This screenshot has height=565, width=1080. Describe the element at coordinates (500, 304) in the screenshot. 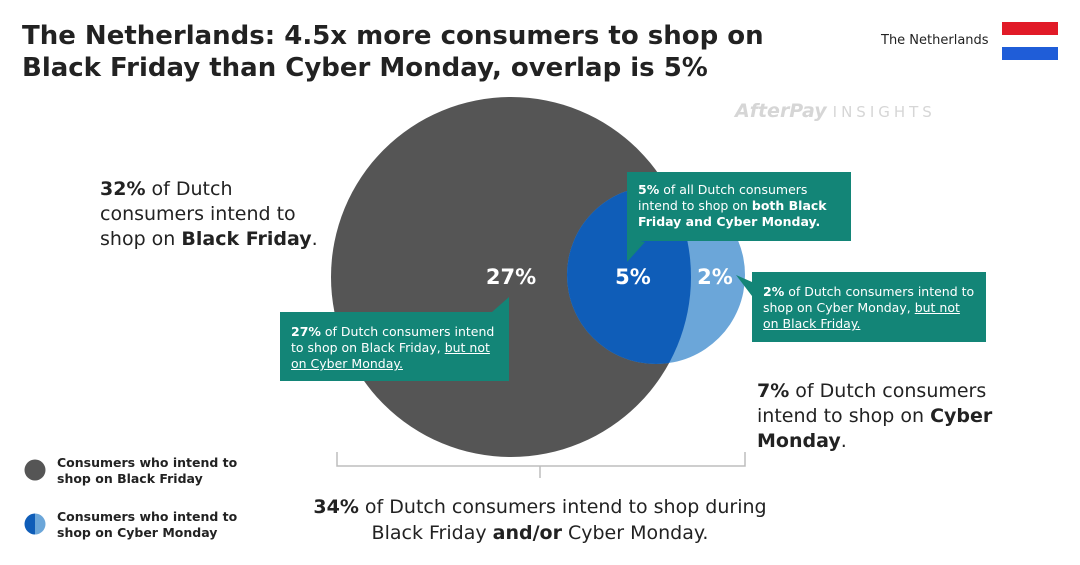

I see `callout-bf-pointer` at that location.